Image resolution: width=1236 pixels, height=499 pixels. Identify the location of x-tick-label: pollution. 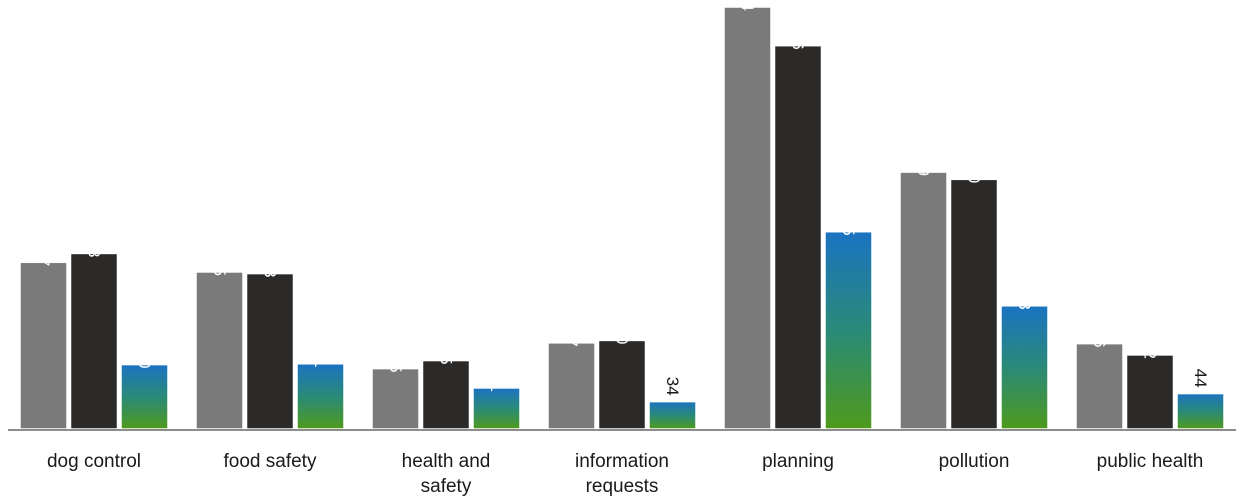
(974, 461).